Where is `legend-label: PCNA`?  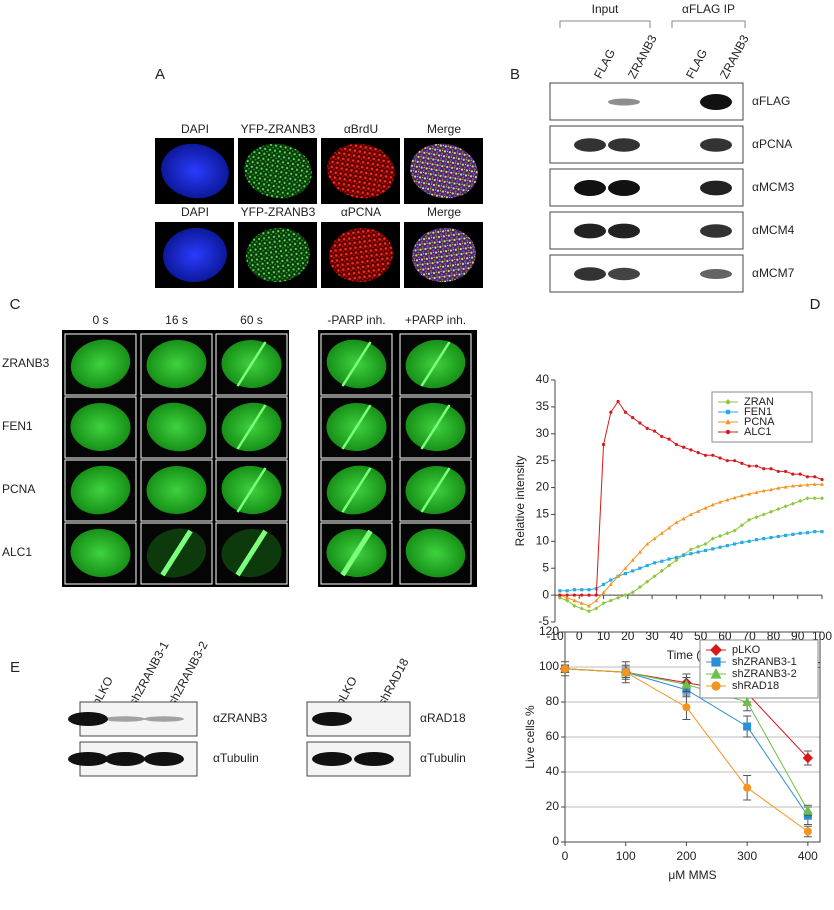
legend-label: PCNA is located at coordinates (759, 422).